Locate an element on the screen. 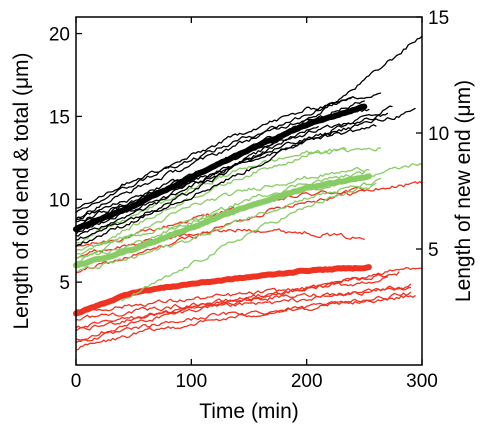 The width and height of the screenshot is (487, 428). y2-axis-label: Length of new end (μm) is located at coordinates (463, 191).